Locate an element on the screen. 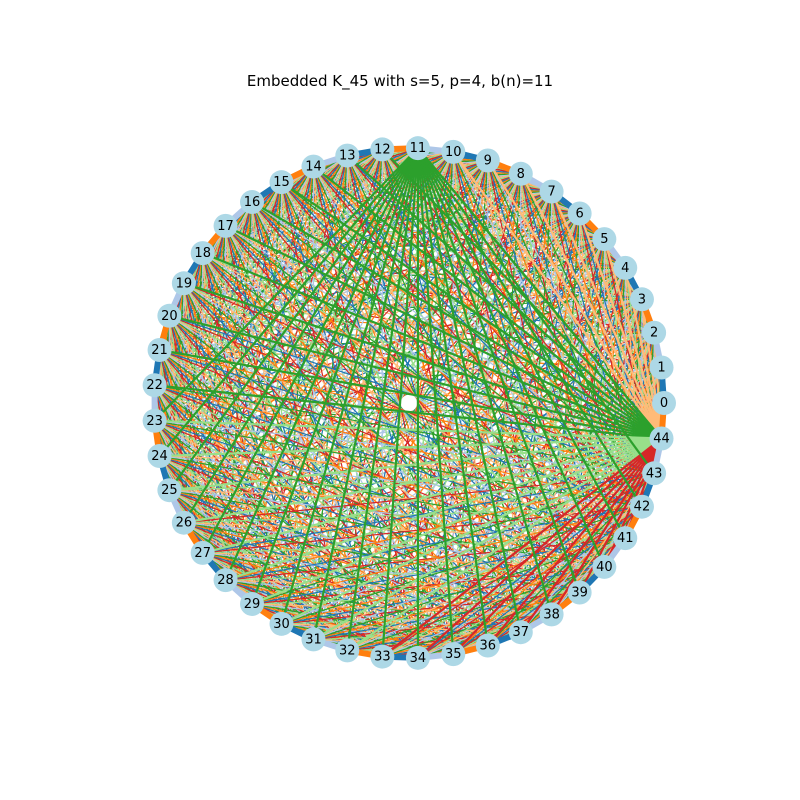 The image size is (800, 800). node-17: 17 is located at coordinates (225, 225).